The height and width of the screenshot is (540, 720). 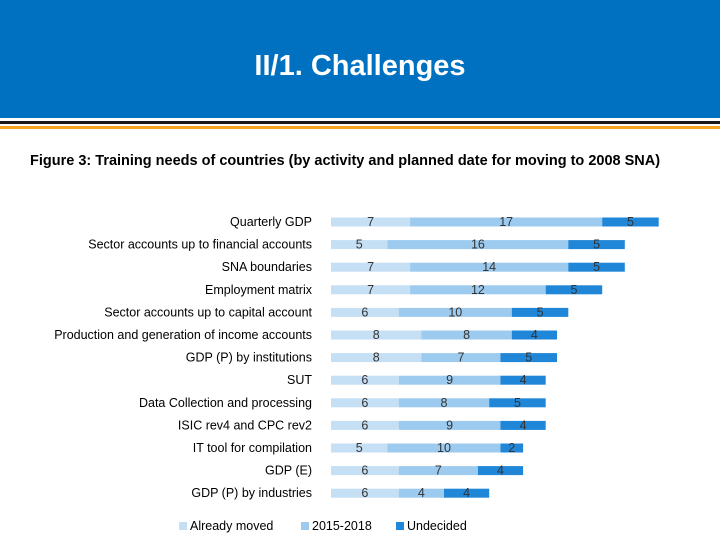 What do you see at coordinates (271, 222) in the screenshot?
I see `category-label: Quarterly GDP` at bounding box center [271, 222].